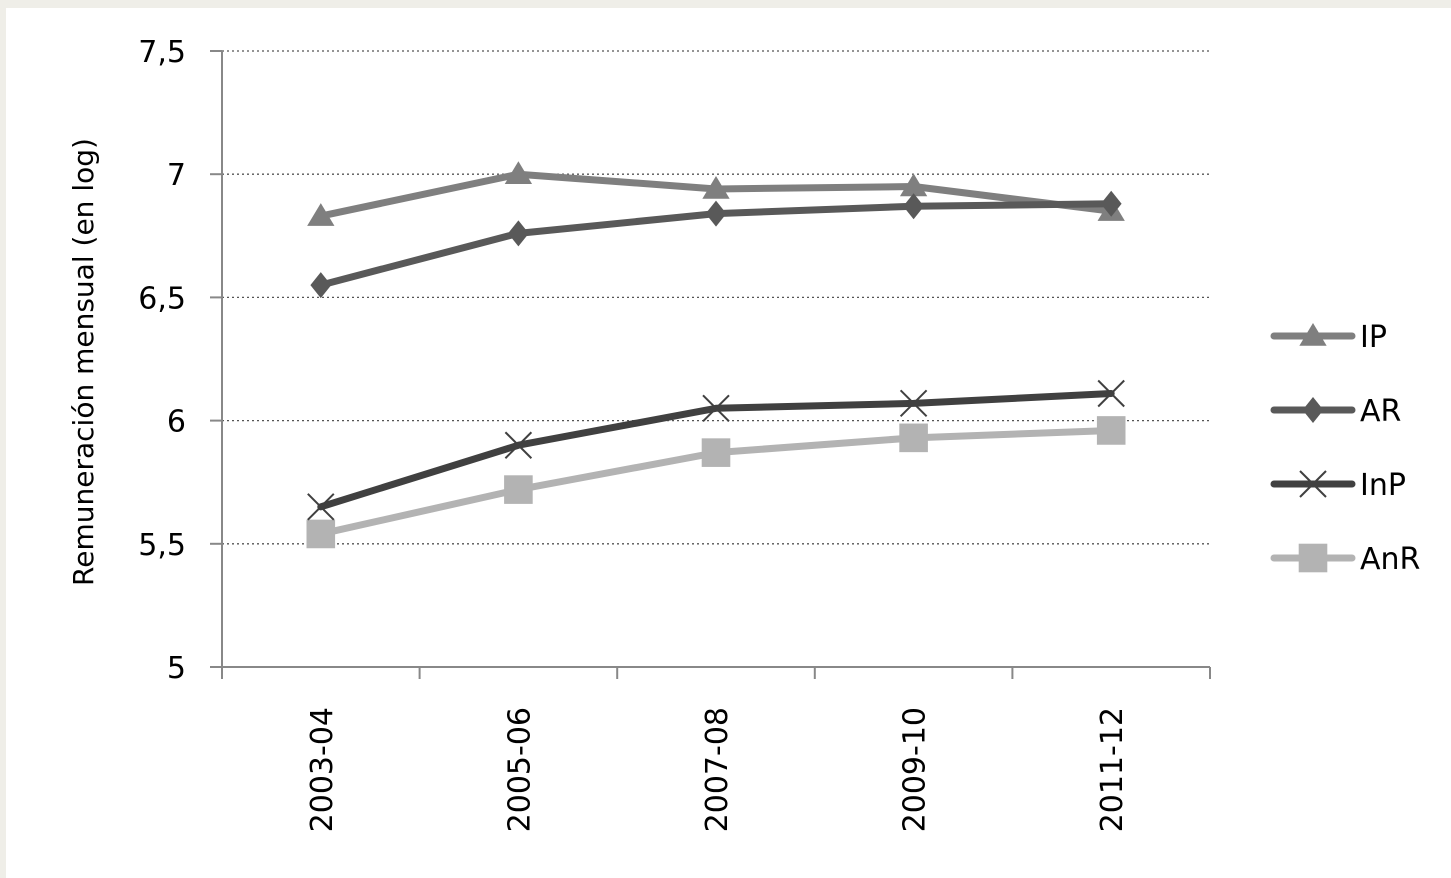 This screenshot has height=878, width=1451. I want to click on series-AnR, so click(716, 482).